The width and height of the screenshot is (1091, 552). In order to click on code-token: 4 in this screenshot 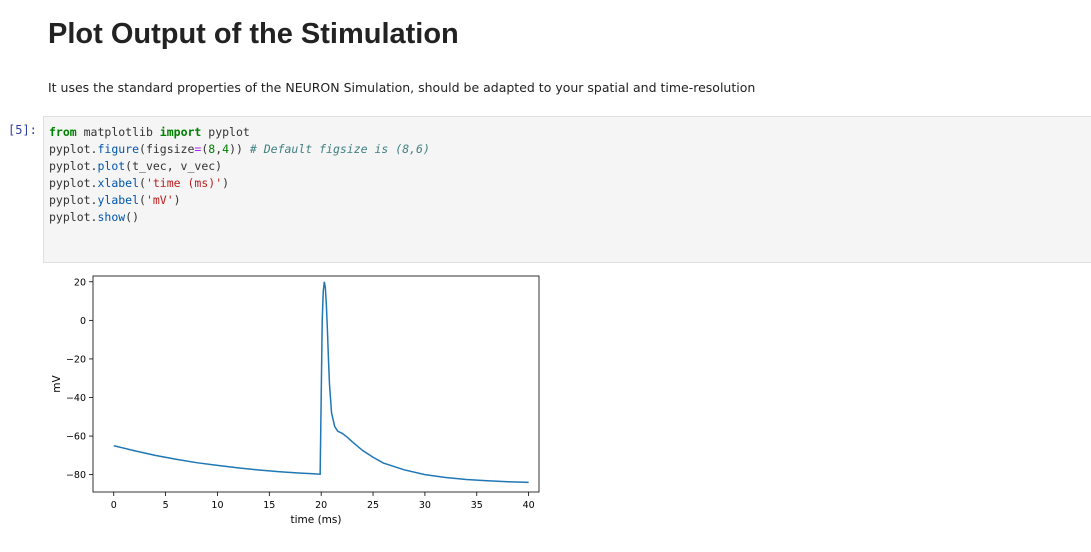, I will do `click(226, 149)`.